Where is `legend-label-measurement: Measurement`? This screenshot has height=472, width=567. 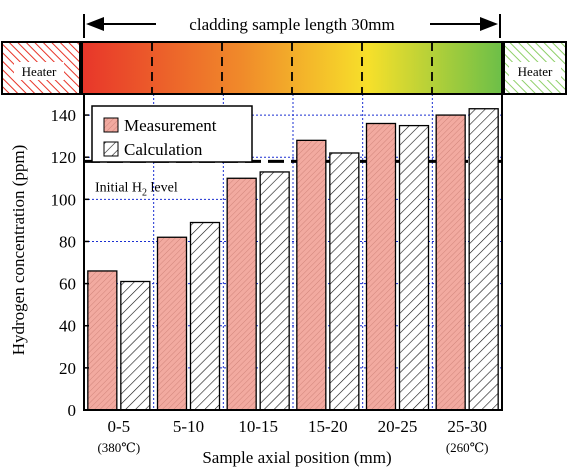
legend-label-measurement: Measurement is located at coordinates (170, 125).